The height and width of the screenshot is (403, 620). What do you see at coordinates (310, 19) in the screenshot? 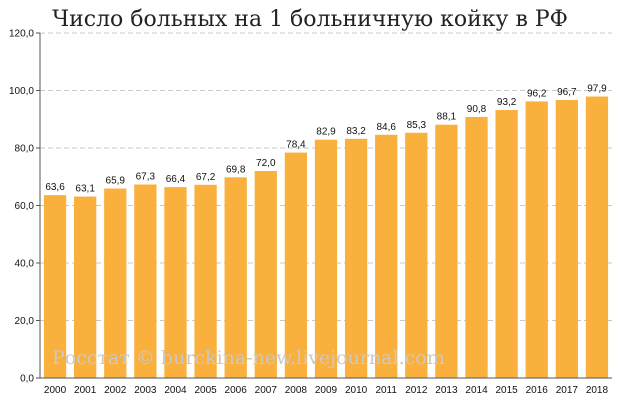
I see `chart-title: Число больных на 1 больничную койку в РФ` at bounding box center [310, 19].